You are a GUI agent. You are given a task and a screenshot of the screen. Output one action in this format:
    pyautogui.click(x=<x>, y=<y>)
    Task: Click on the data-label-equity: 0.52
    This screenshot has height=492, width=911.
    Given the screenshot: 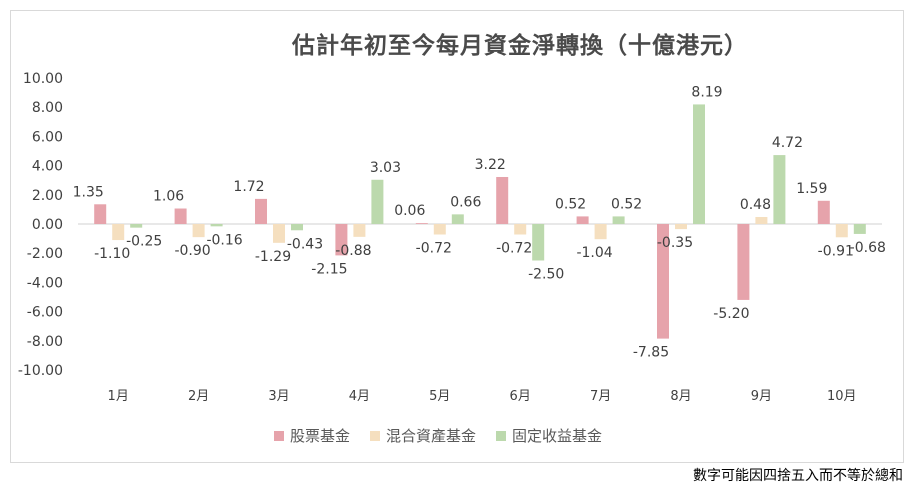 What is the action you would take?
    pyautogui.click(x=570, y=204)
    